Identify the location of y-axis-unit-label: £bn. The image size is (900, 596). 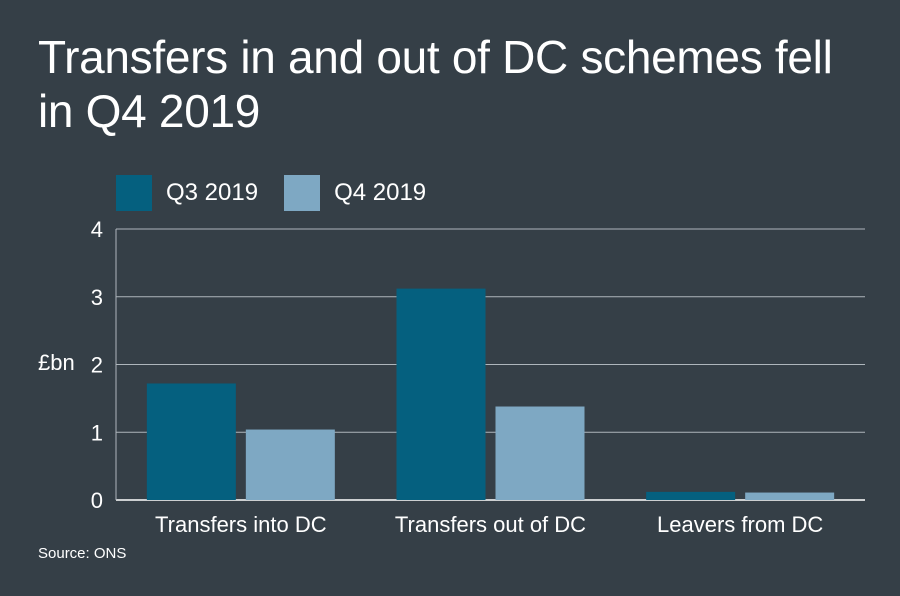
(56, 362).